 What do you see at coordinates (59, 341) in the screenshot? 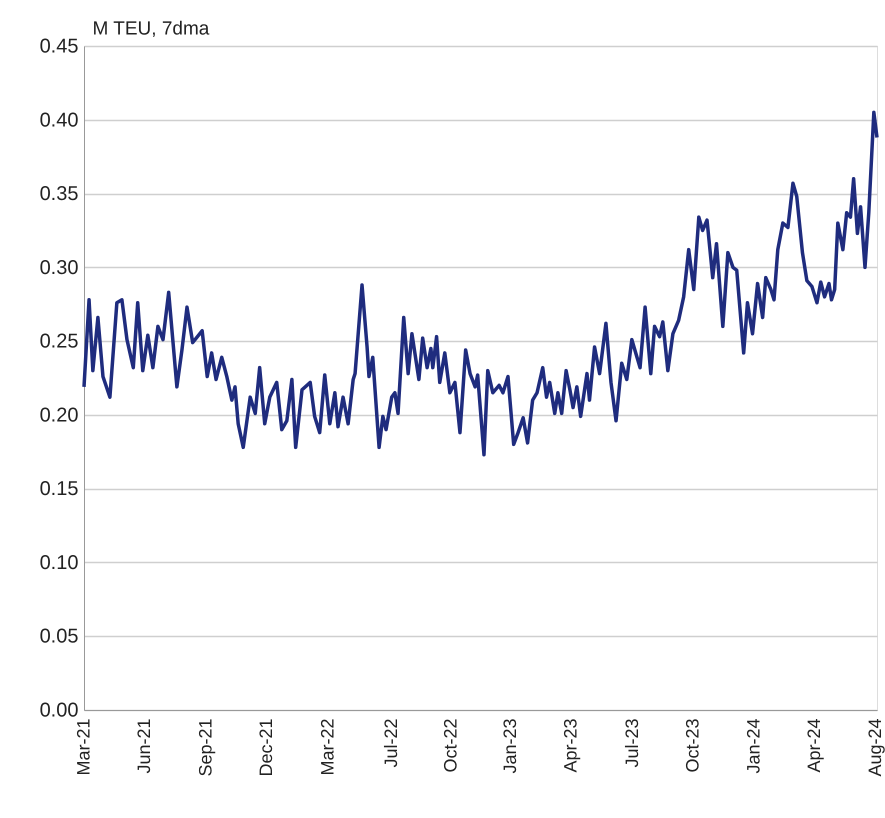
I see `y-tick-label: 0.25` at bounding box center [59, 341].